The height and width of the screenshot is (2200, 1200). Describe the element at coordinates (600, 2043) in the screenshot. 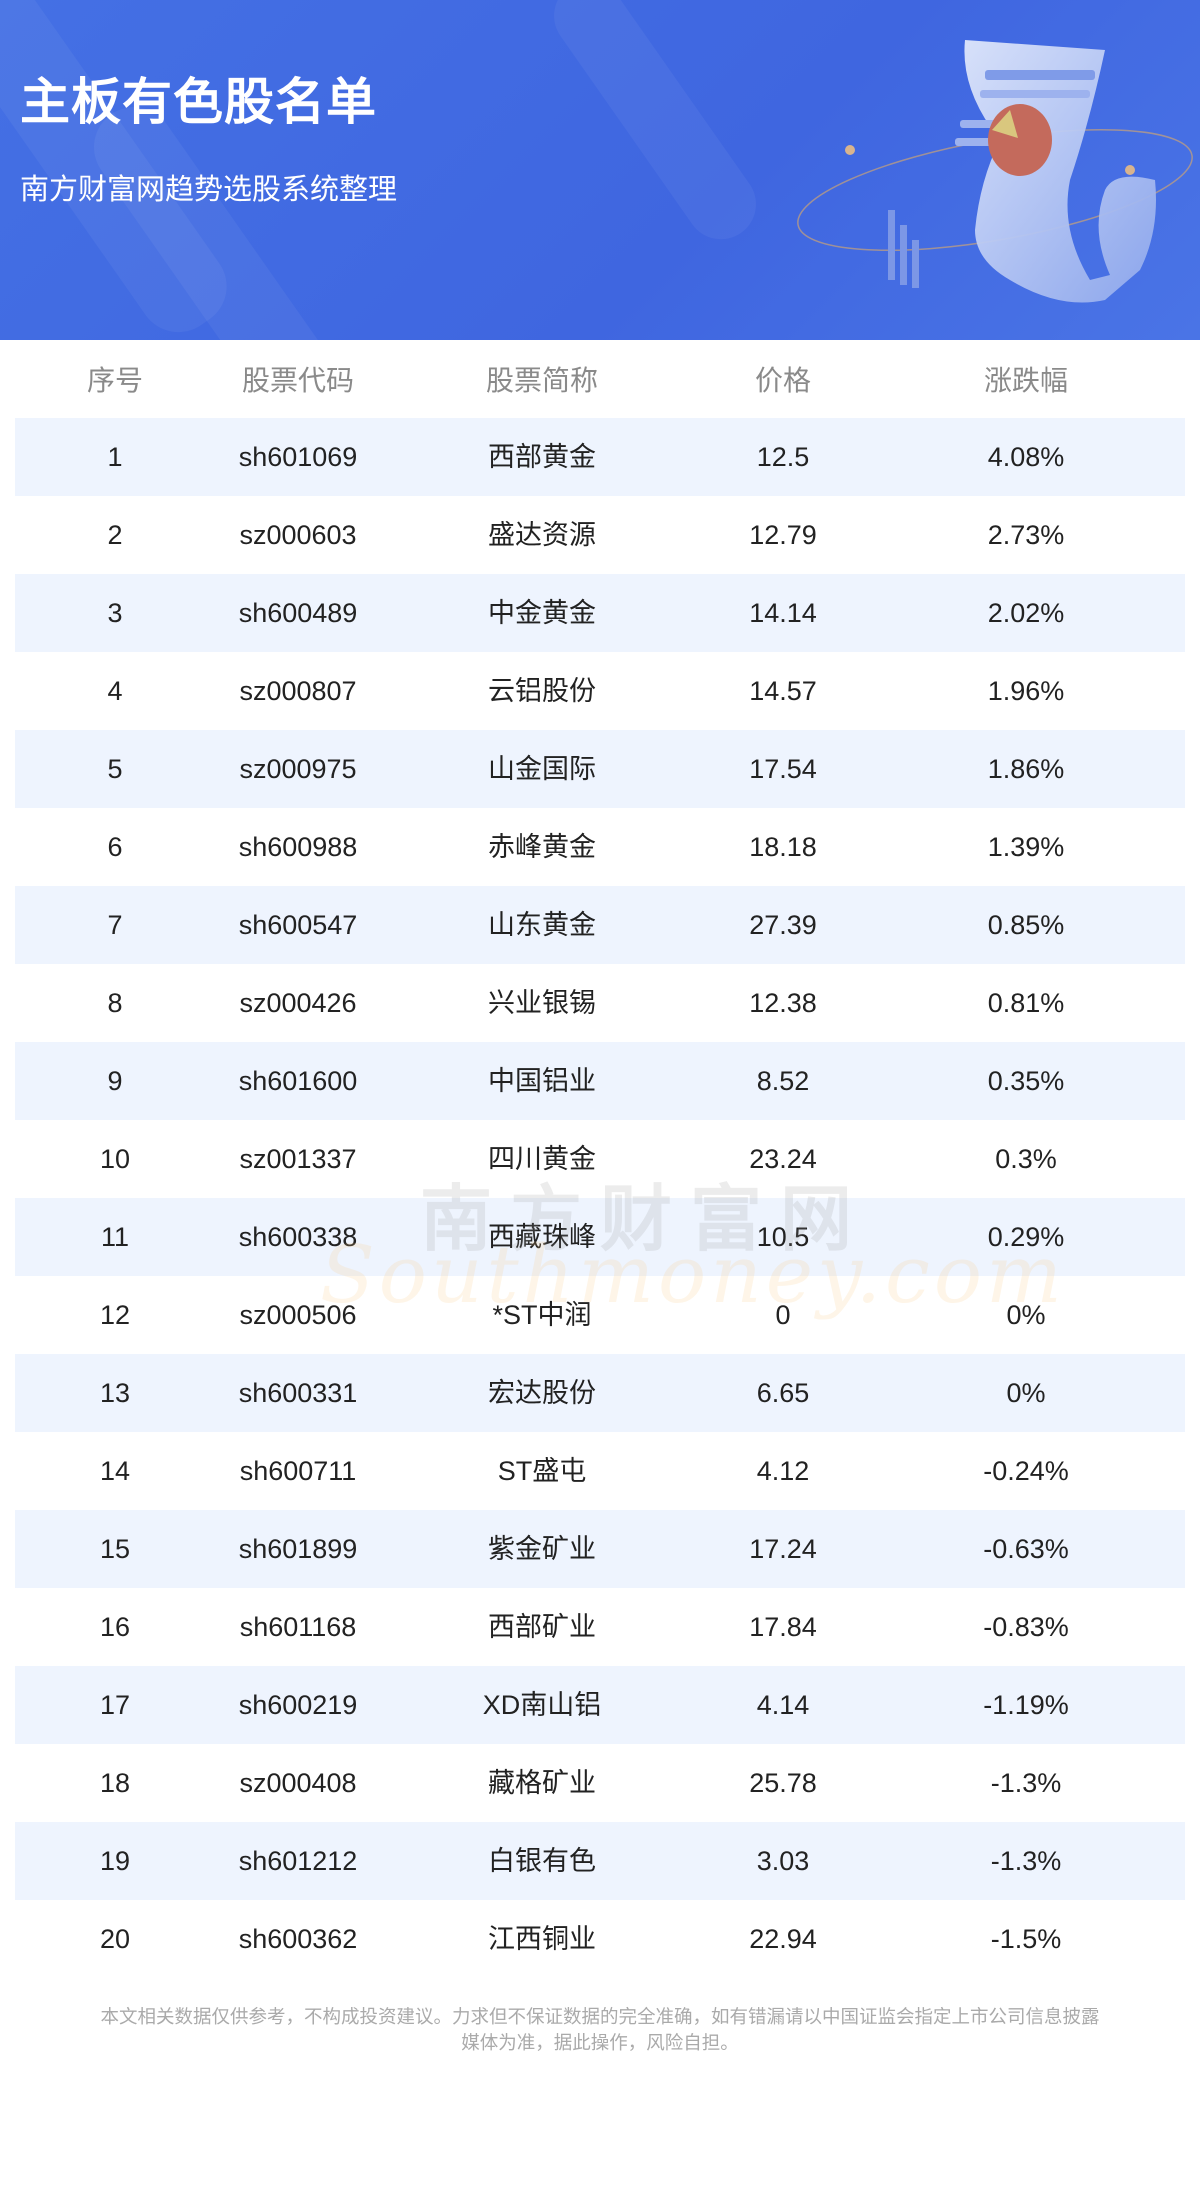

I see `disclaimer-line-2: 媒体为准，据此操作，风险自担。` at that location.